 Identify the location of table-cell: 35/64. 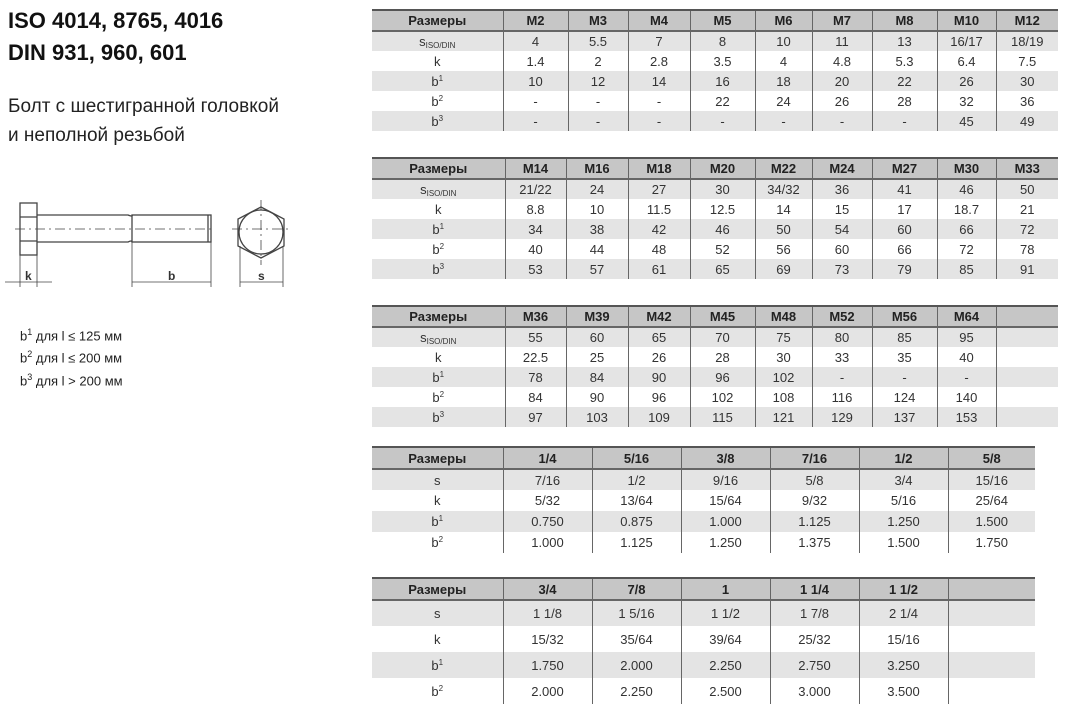
(636, 639).